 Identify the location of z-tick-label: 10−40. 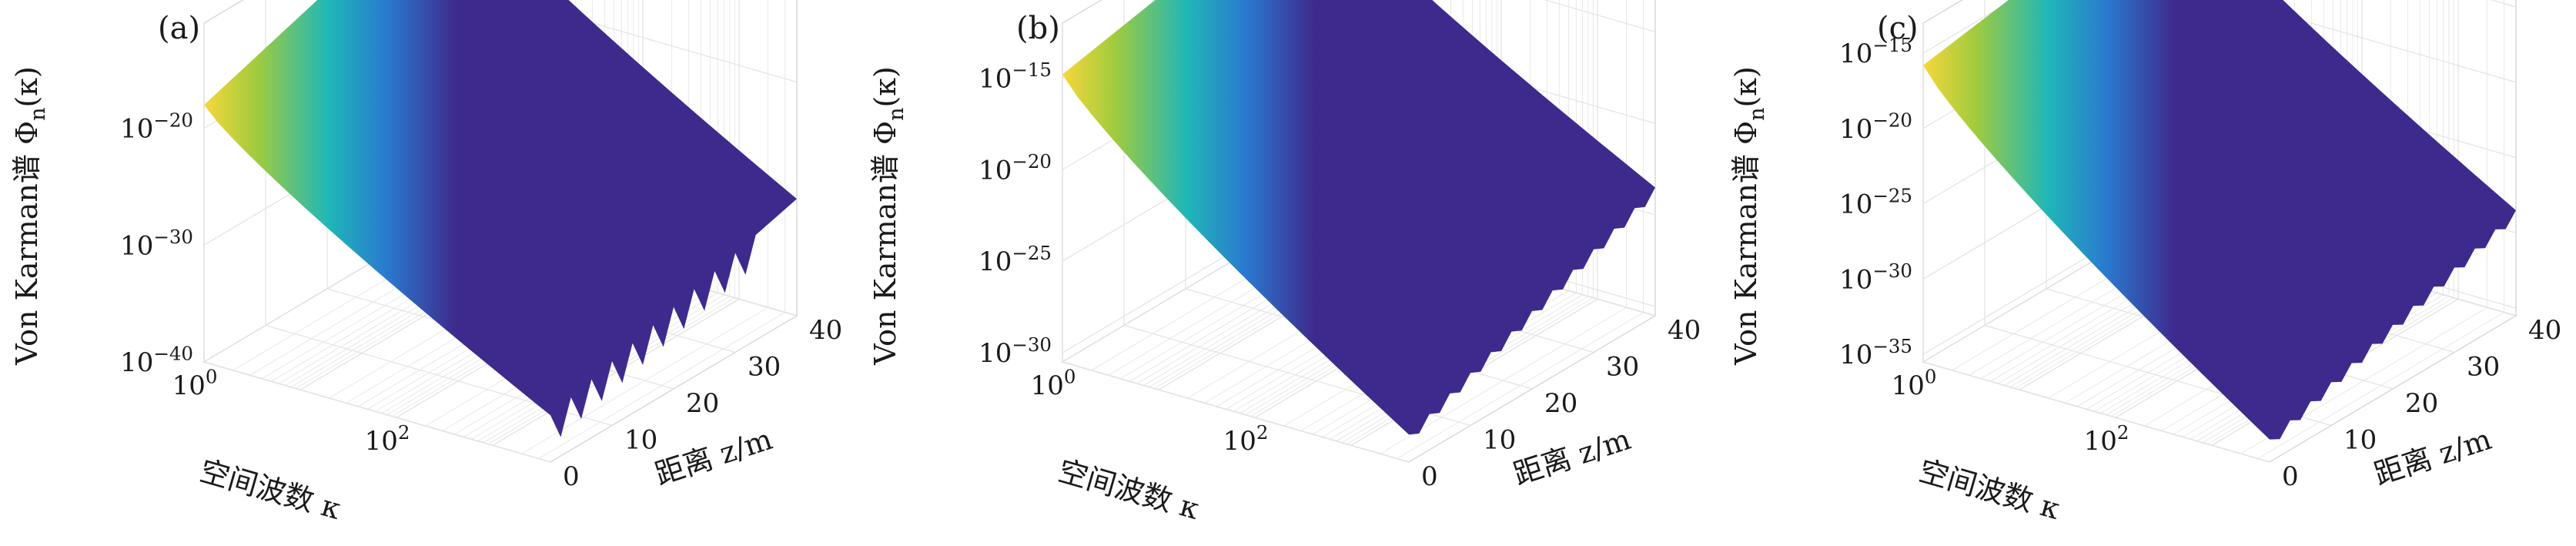
(157, 360).